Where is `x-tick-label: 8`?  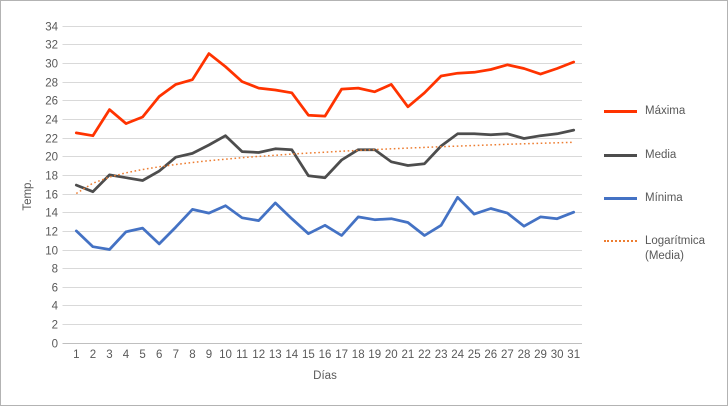
x-tick-label: 8 is located at coordinates (192, 355).